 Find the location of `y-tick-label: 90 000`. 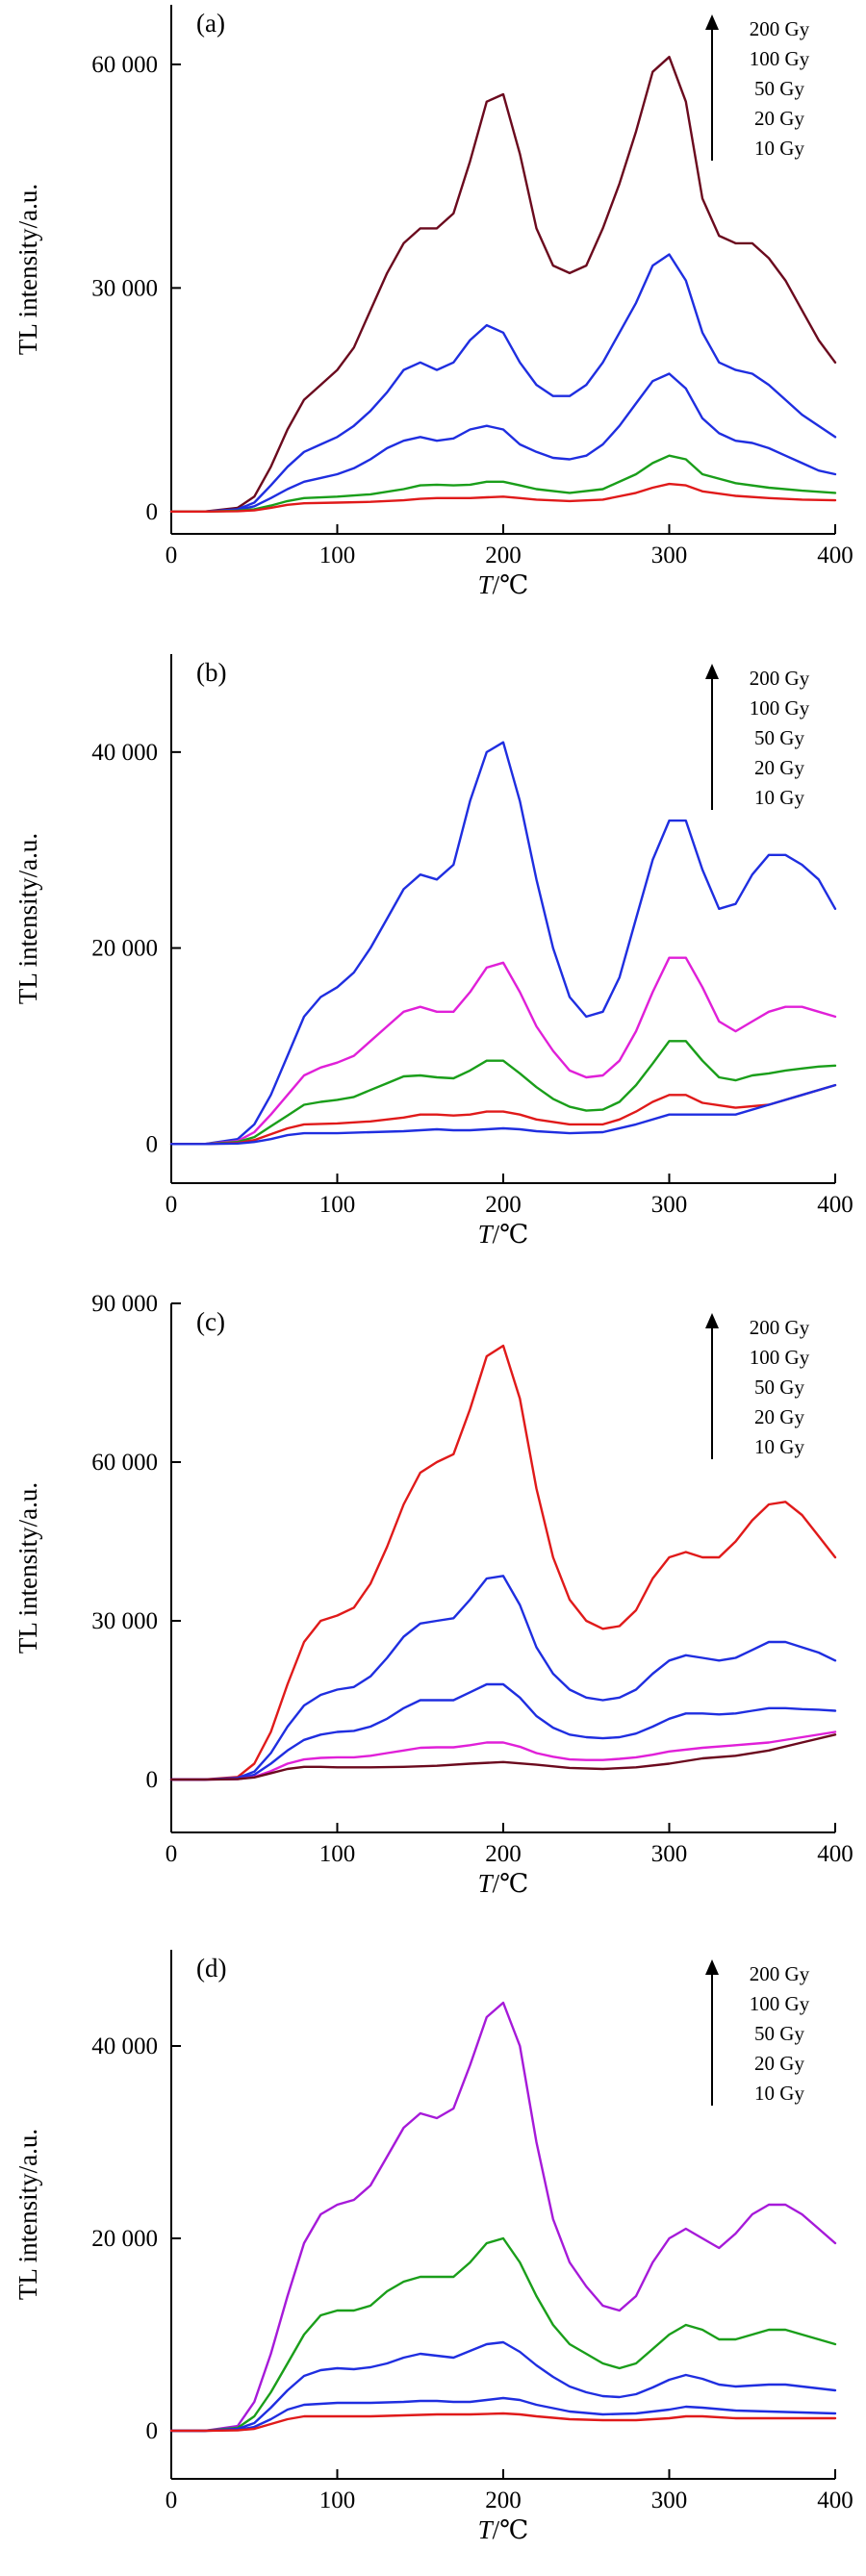

y-tick-label: 90 000 is located at coordinates (124, 1304).